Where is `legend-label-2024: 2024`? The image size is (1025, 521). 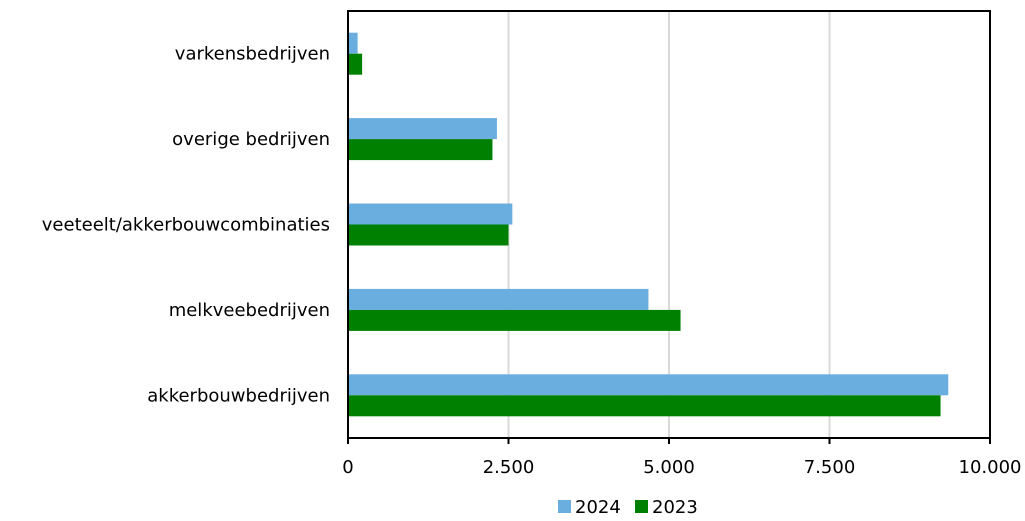 legend-label-2024: 2024 is located at coordinates (598, 507).